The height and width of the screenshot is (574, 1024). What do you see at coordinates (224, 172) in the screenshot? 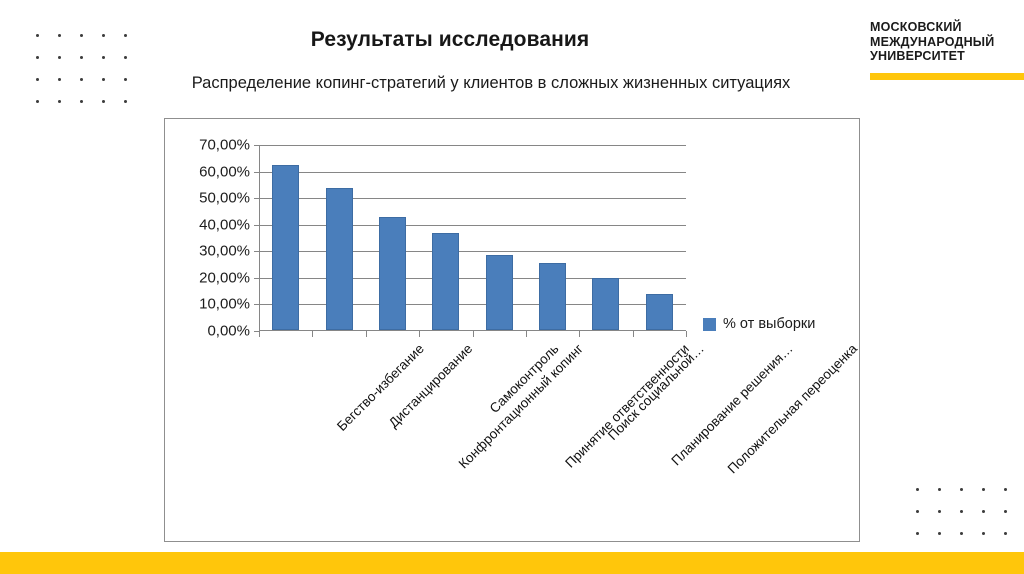
I see `y-axis-tick-label: 60,00%` at bounding box center [224, 172].